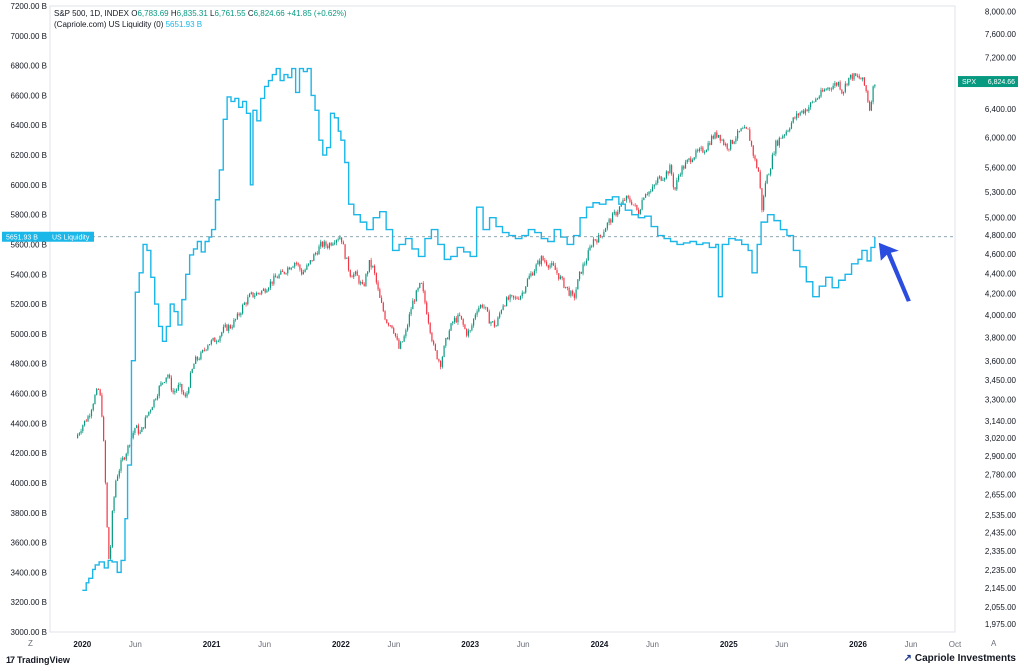  What do you see at coordinates (1001, 399) in the screenshot?
I see `right-tick-label: 3,300.00` at bounding box center [1001, 399].